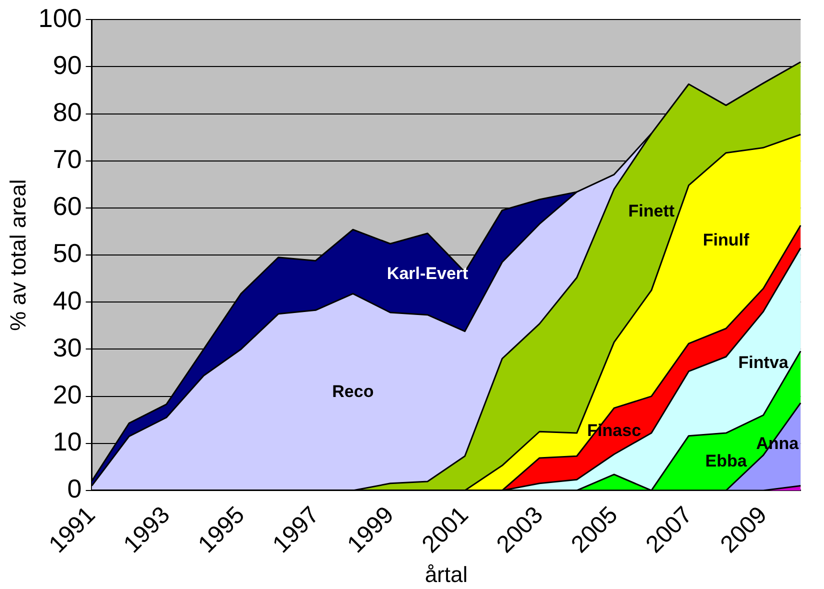  I want to click on y-tick-label: 0, so click(74, 489).